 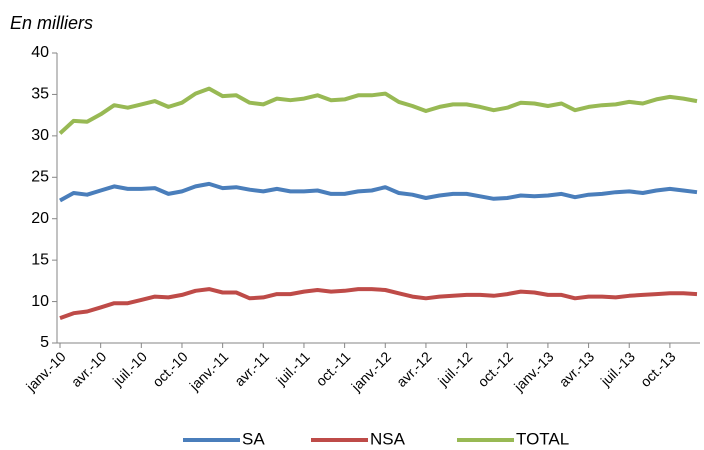 What do you see at coordinates (251, 368) in the screenshot?
I see `x-tick-label: avr.-11` at bounding box center [251, 368].